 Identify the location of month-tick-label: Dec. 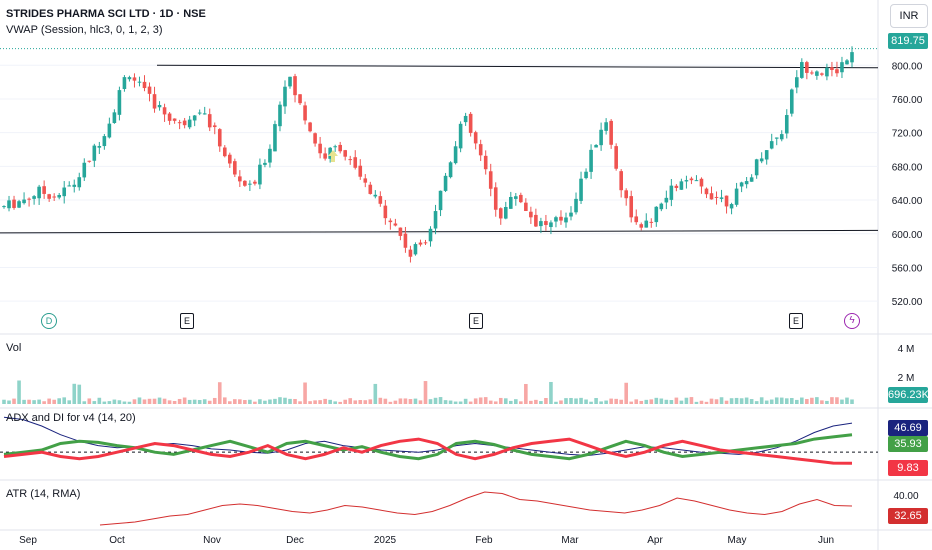
(295, 540).